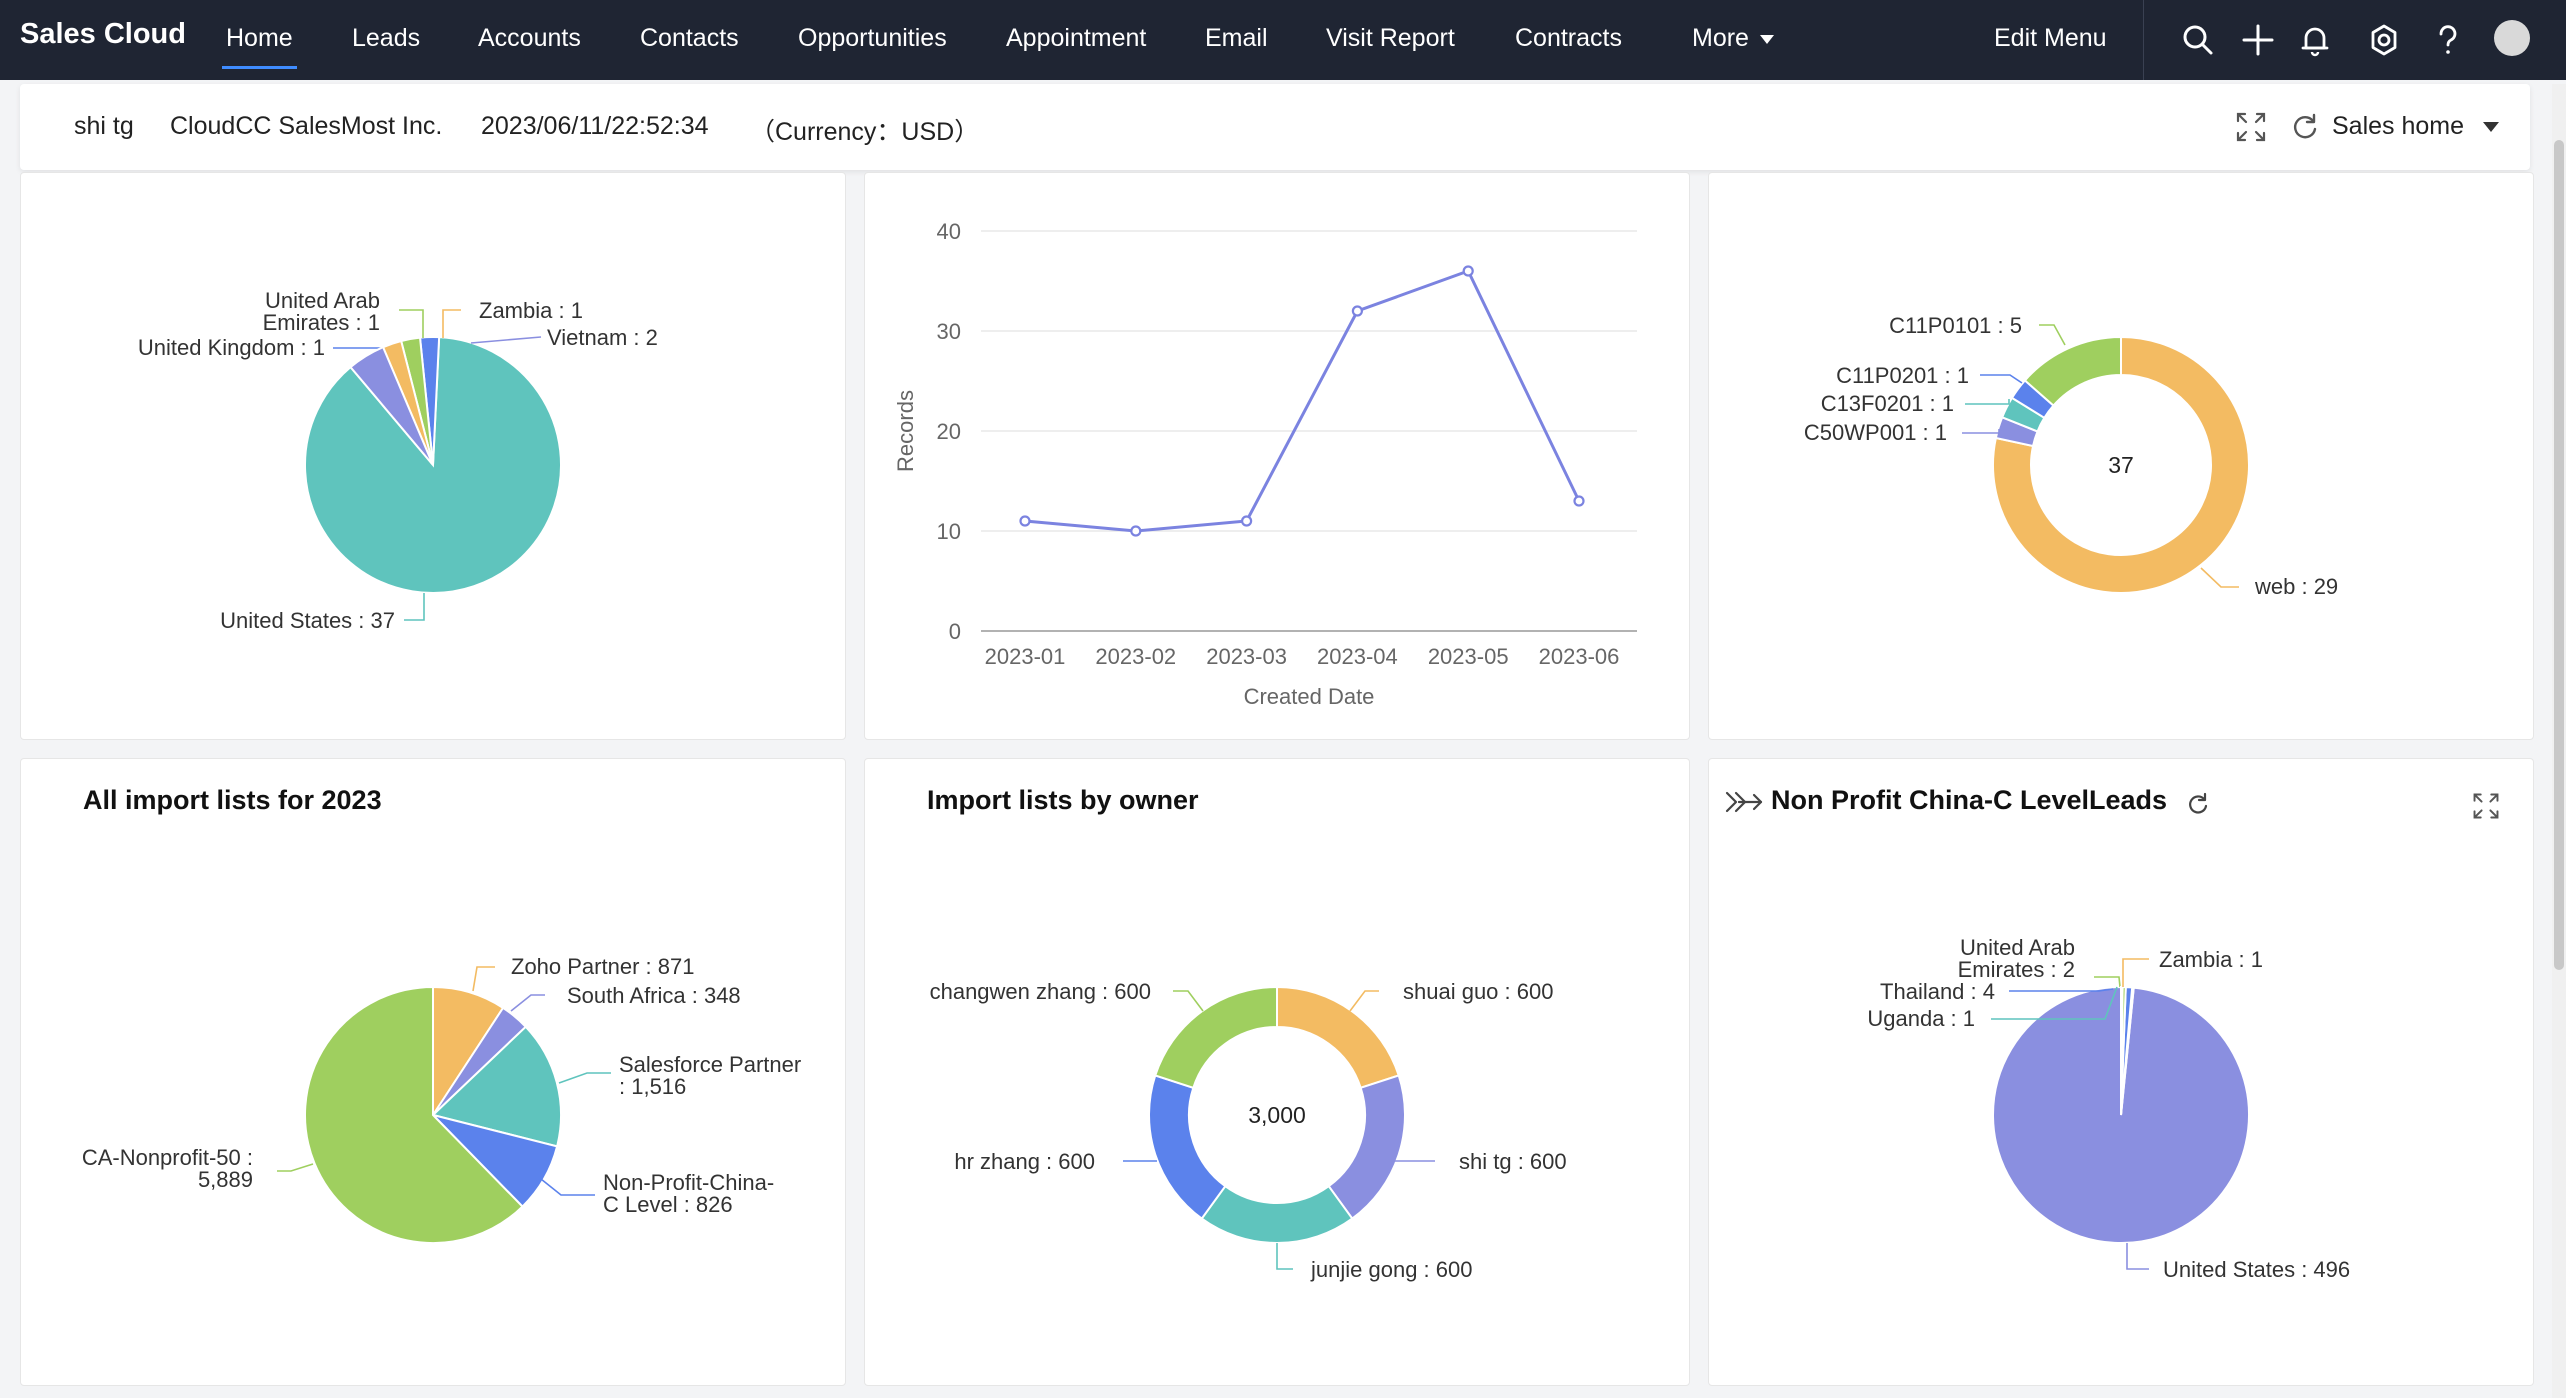 The height and width of the screenshot is (1398, 2566). I want to click on nav-more: More, so click(1733, 38).